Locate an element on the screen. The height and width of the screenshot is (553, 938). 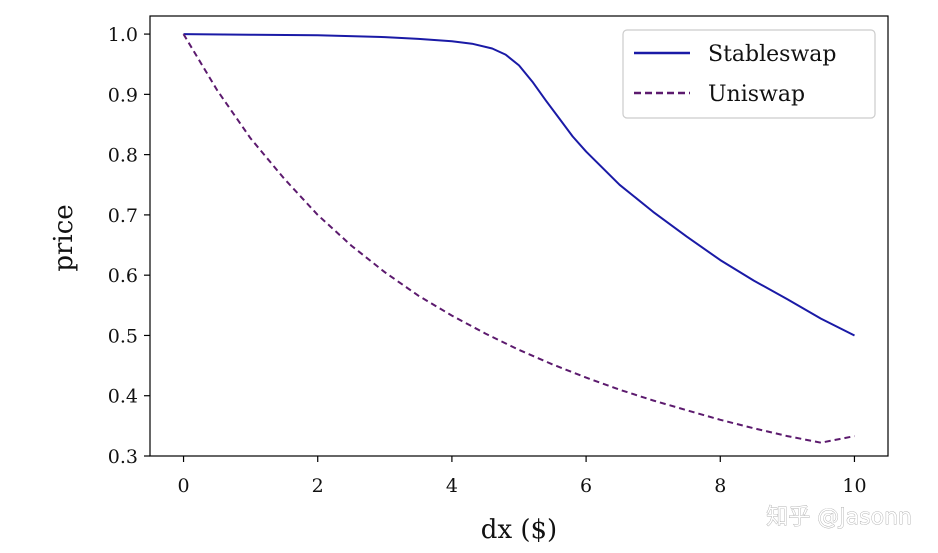
x-tick-label: 10 is located at coordinates (854, 486).